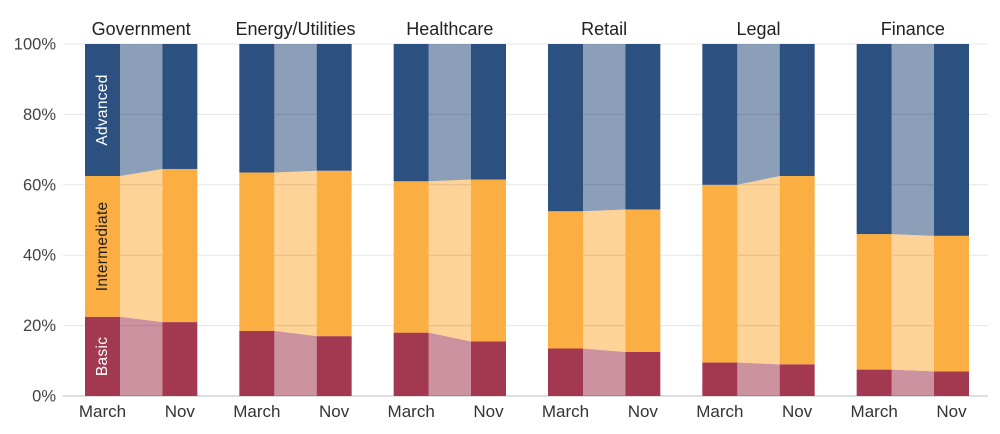 The height and width of the screenshot is (434, 1000). What do you see at coordinates (758, 379) in the screenshot?
I see `slope-band-legal-basic` at bounding box center [758, 379].